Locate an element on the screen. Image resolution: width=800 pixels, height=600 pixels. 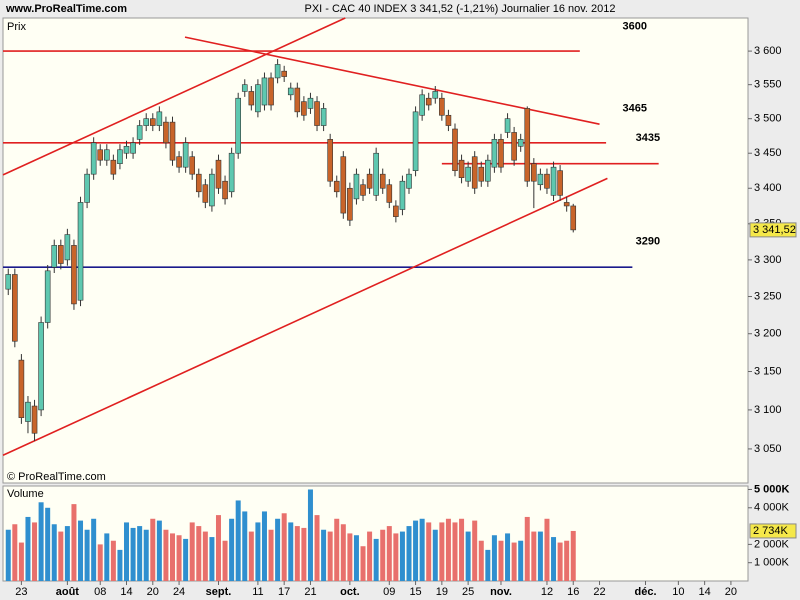
last-volume-box is located at coordinates (773, 531).